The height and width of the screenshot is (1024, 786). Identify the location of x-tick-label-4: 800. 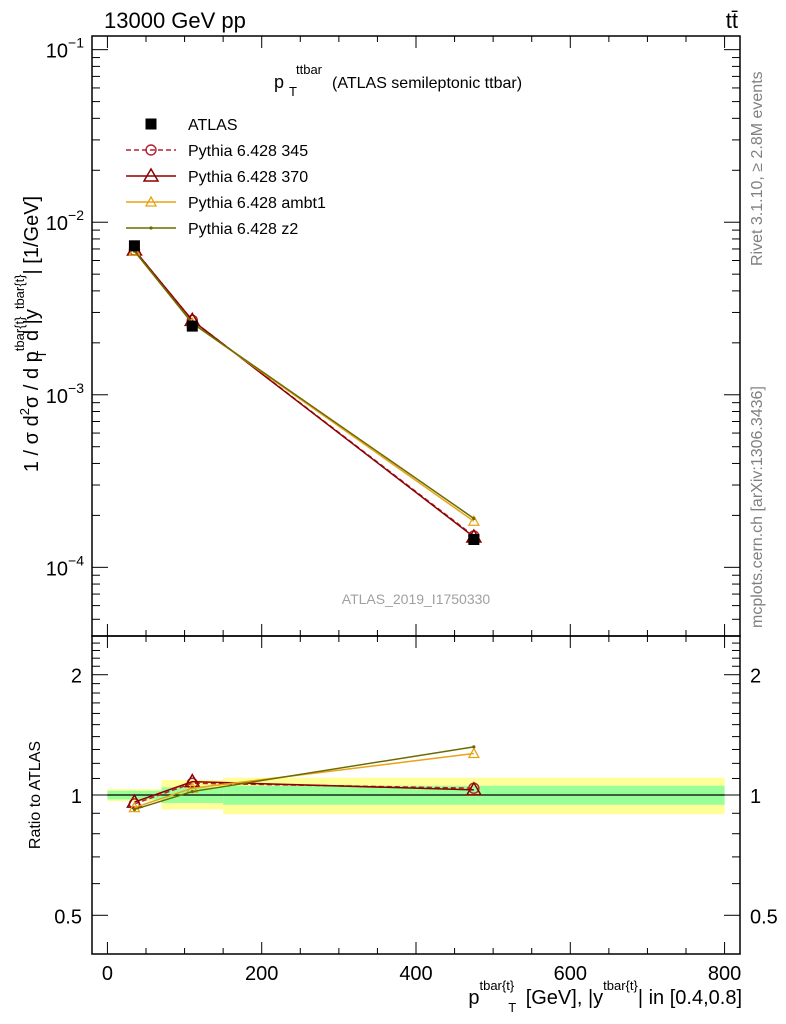
(724, 974).